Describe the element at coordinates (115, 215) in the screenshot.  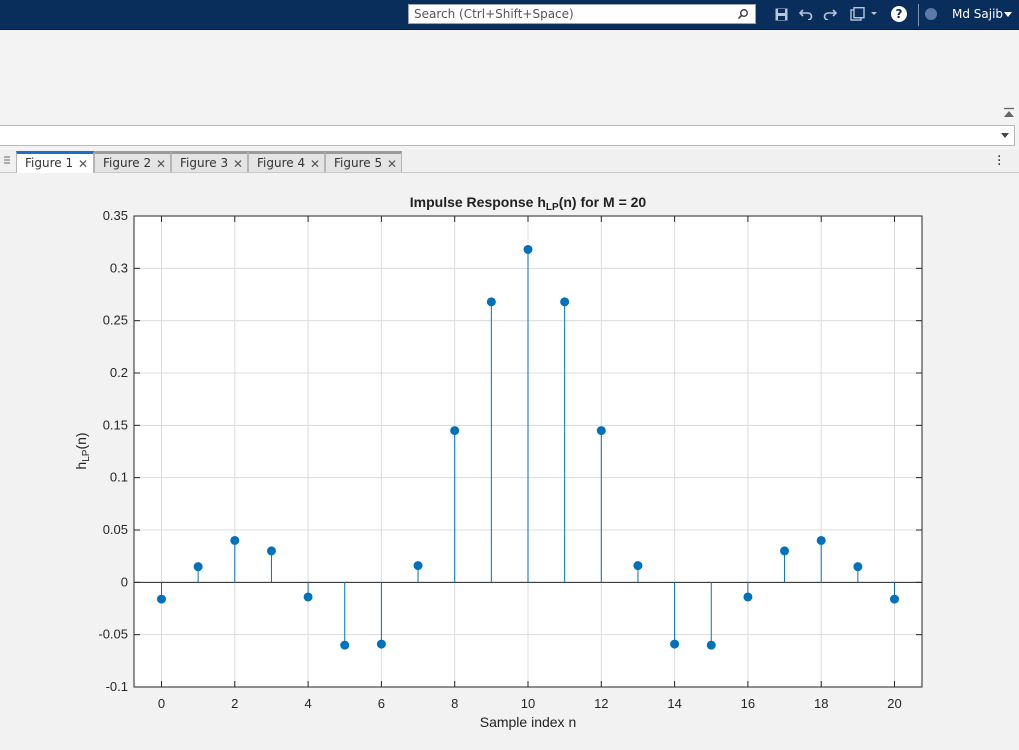
I see `y-tick-label: 0.35` at that location.